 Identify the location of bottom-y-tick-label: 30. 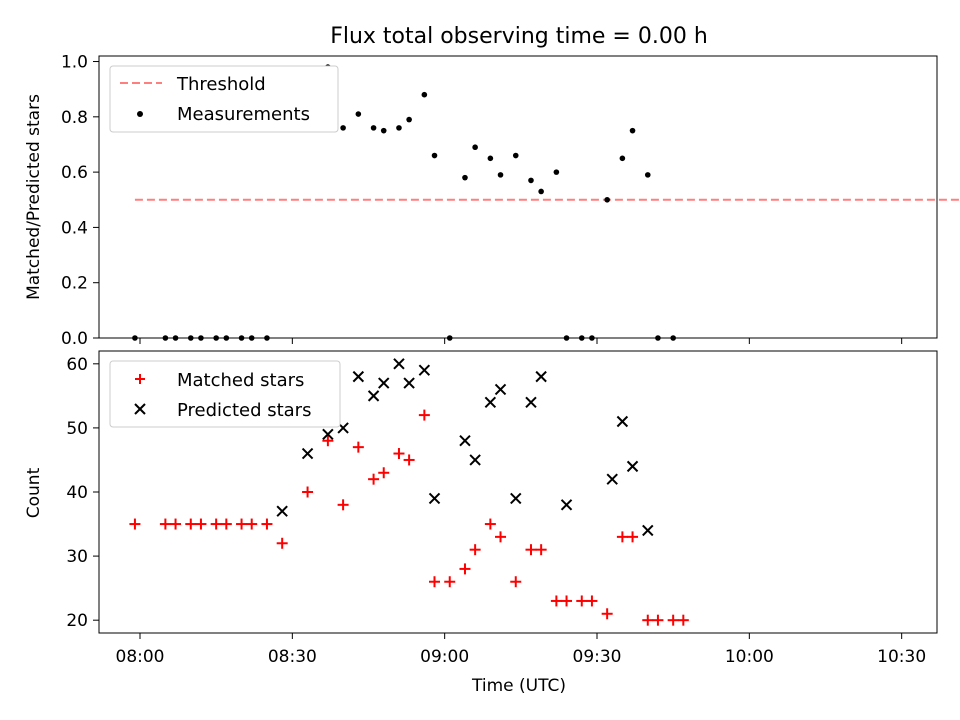
(77, 557).